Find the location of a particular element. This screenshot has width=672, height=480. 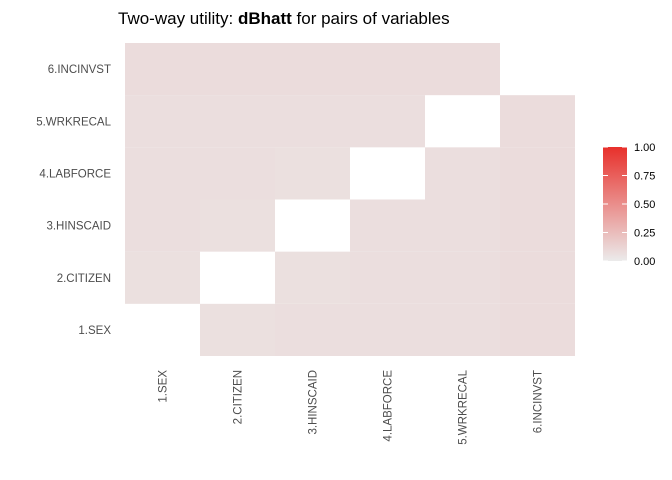

legend-tick-label: 0.50 is located at coordinates (644, 205).